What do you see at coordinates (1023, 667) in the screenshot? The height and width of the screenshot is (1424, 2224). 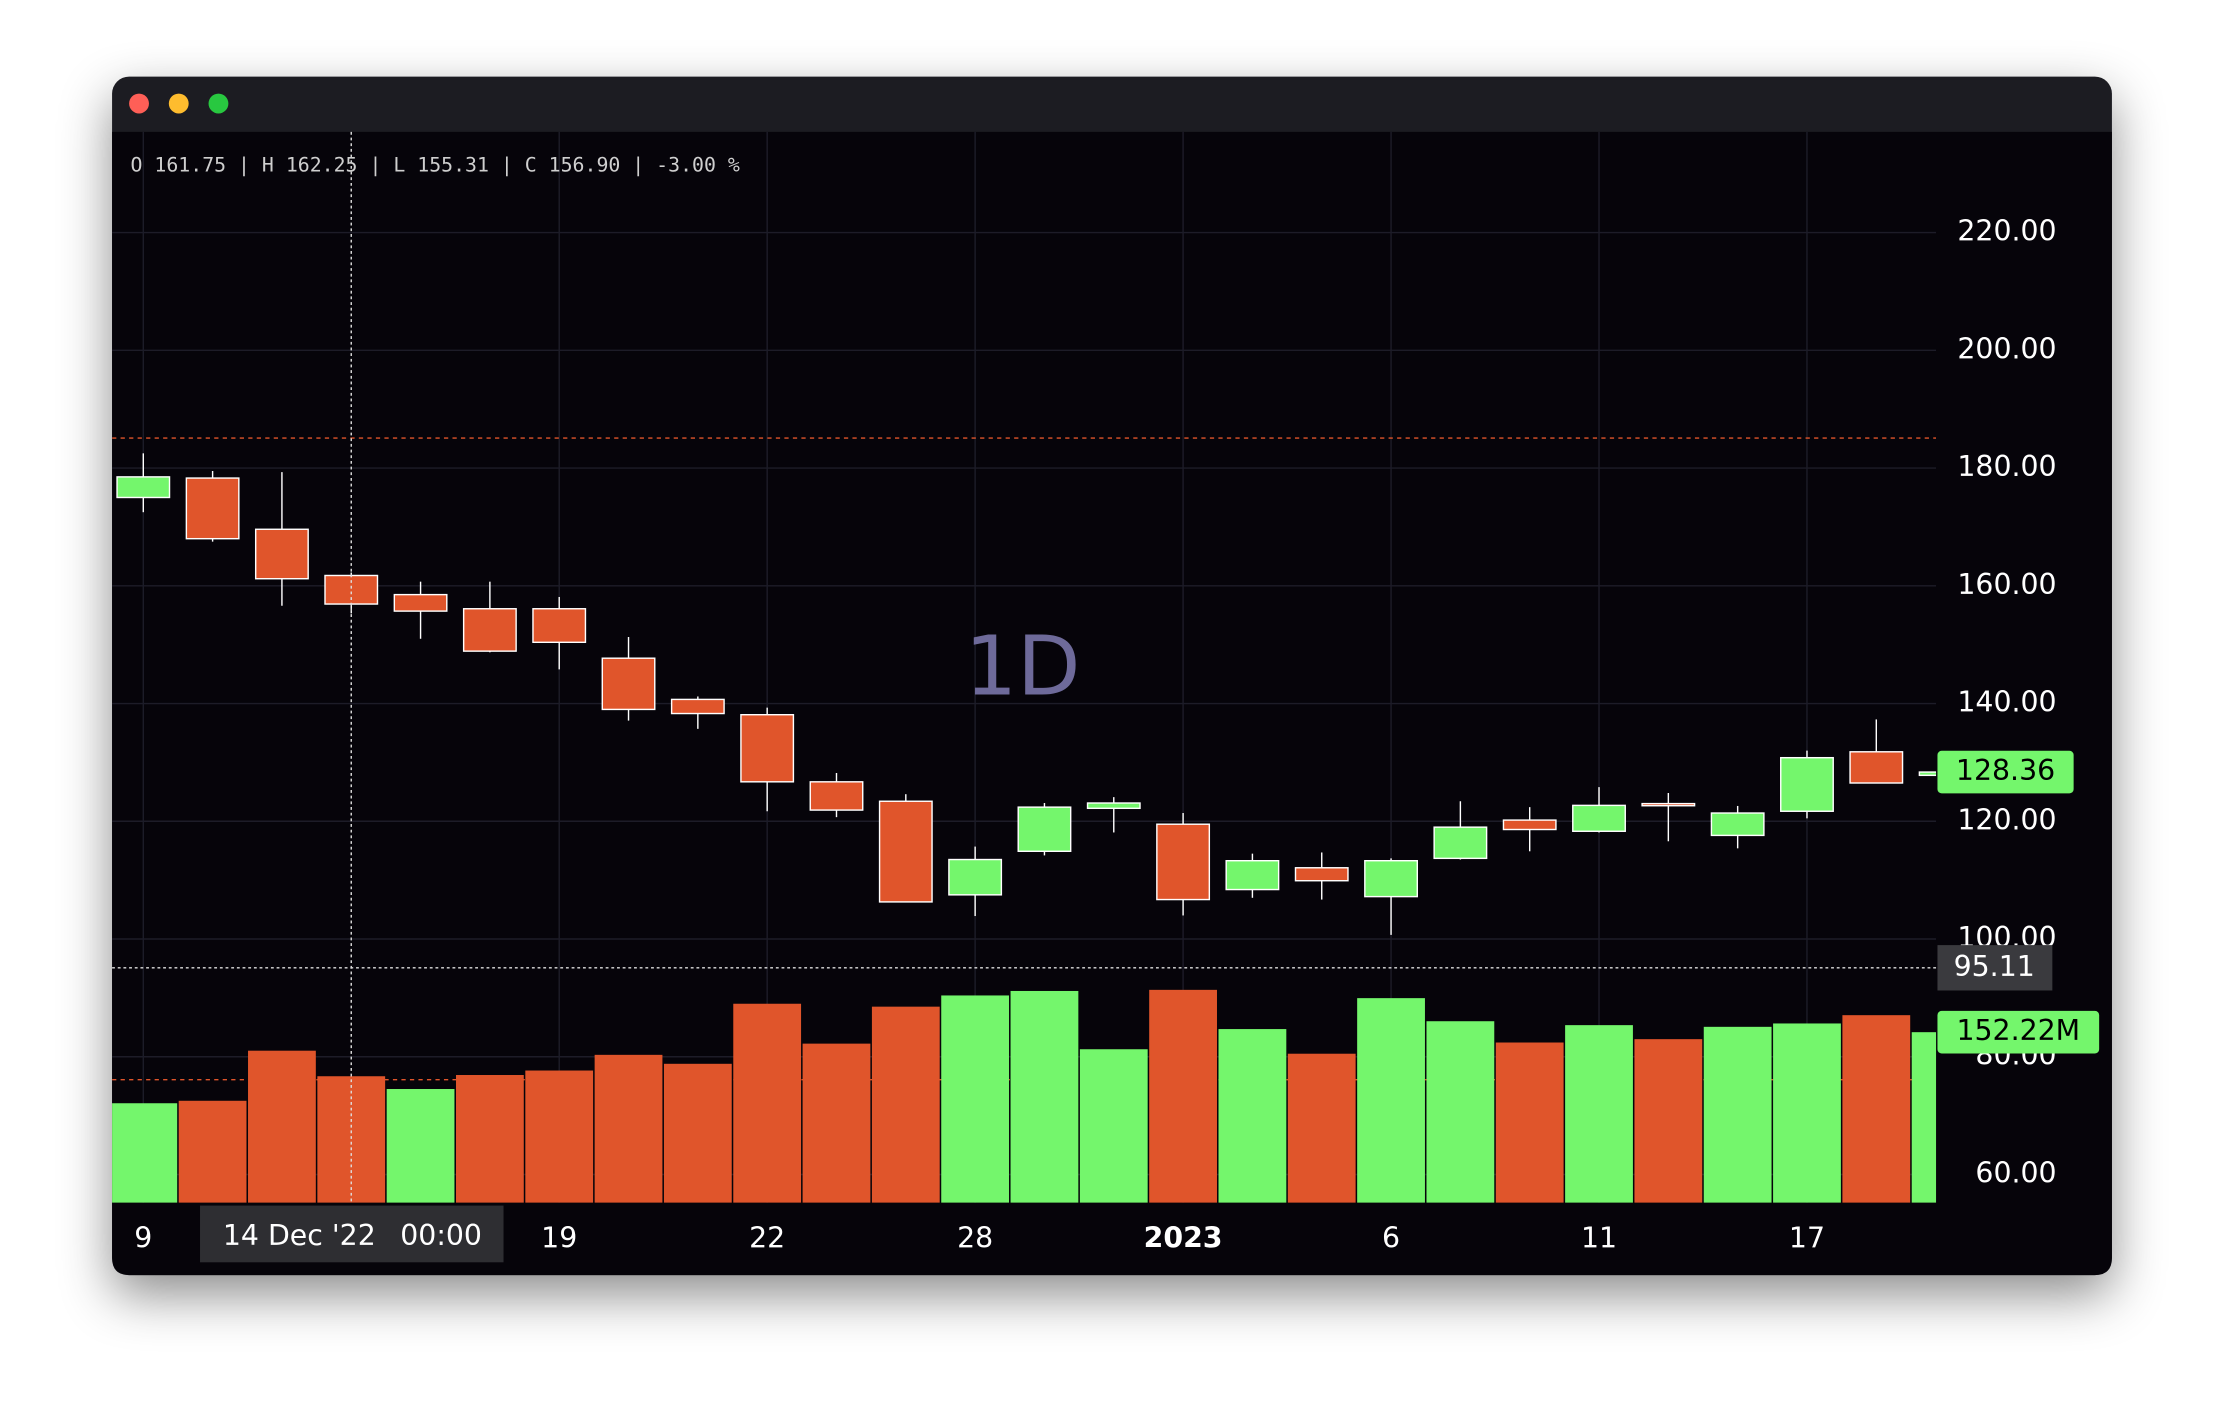 I see `watermark: 1D` at bounding box center [1023, 667].